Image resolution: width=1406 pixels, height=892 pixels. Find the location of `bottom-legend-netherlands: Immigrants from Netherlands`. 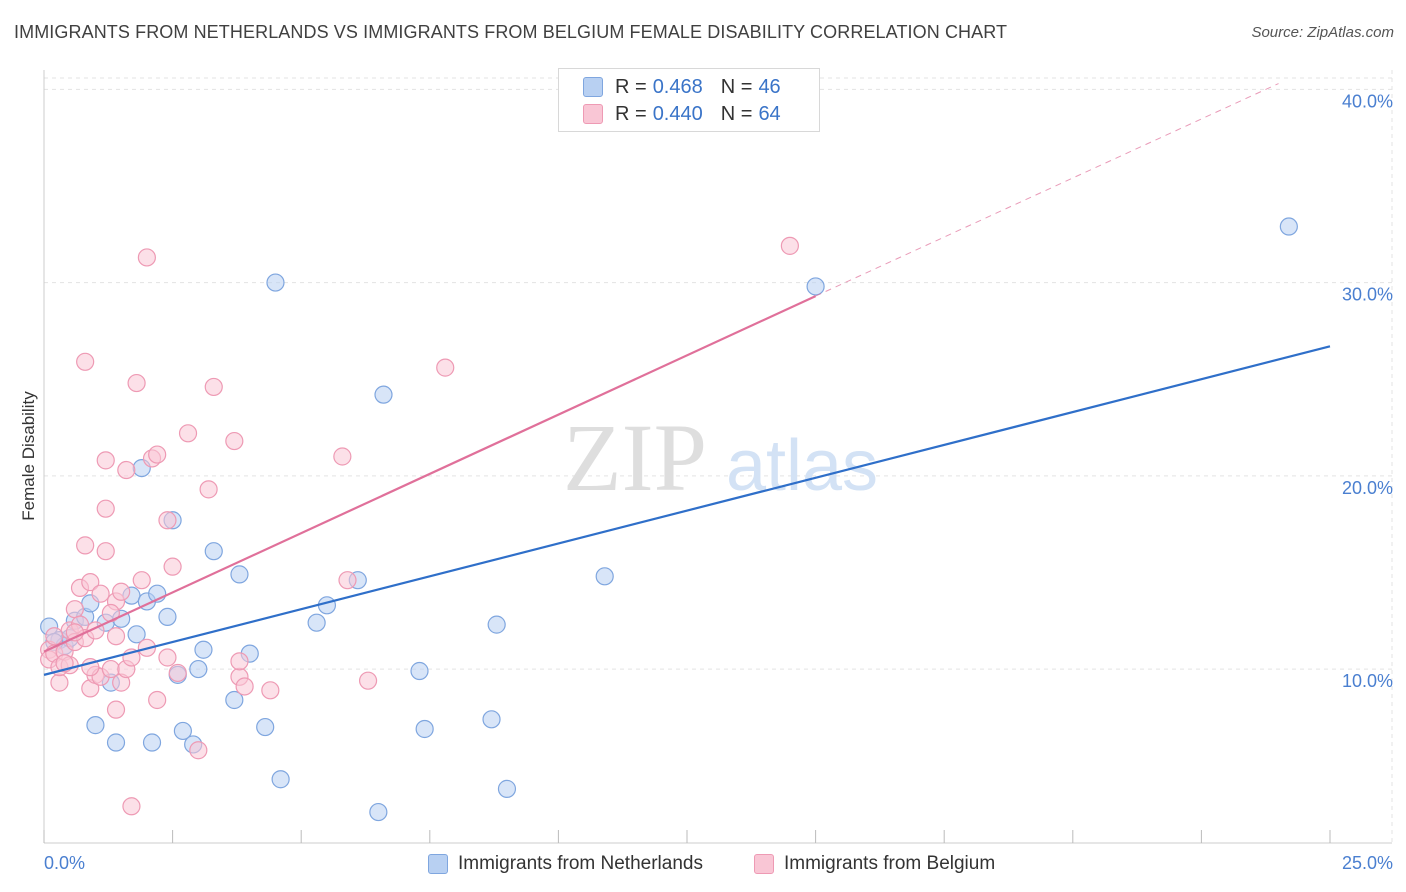

bottom-legend-netherlands: Immigrants from Netherlands is located at coordinates (565, 864).